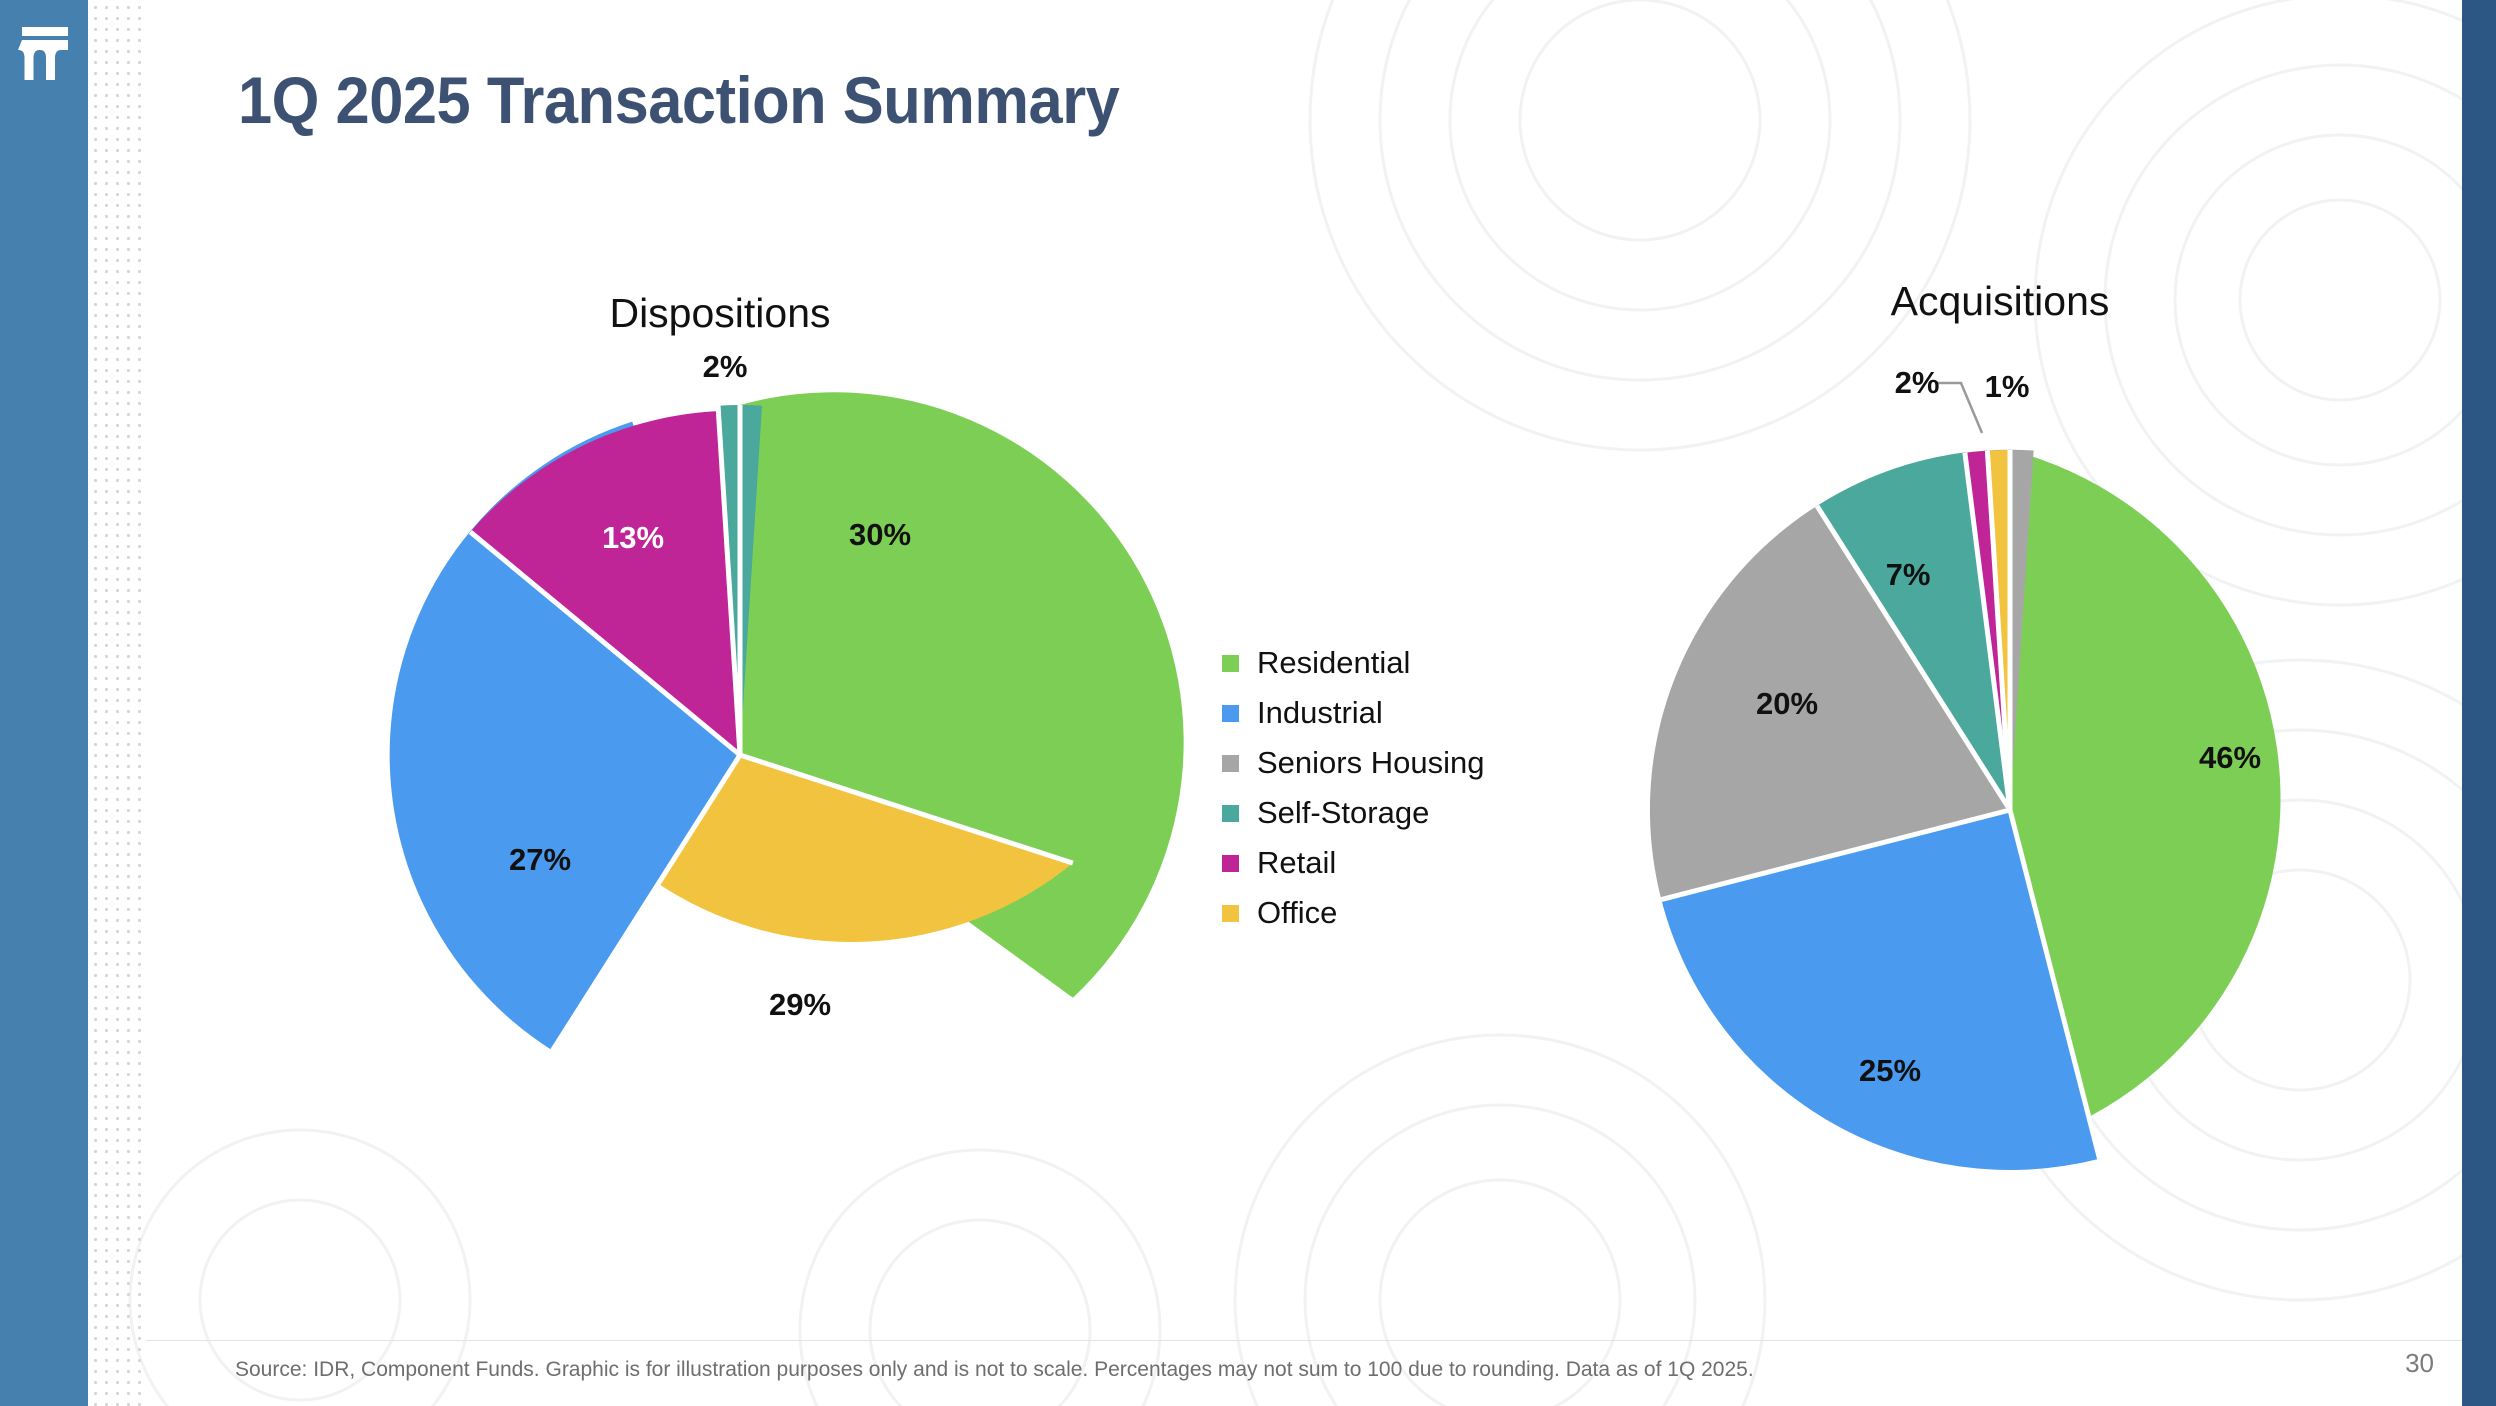  What do you see at coordinates (1343, 812) in the screenshot?
I see `legend-label-self-storage: Self-Storage` at bounding box center [1343, 812].